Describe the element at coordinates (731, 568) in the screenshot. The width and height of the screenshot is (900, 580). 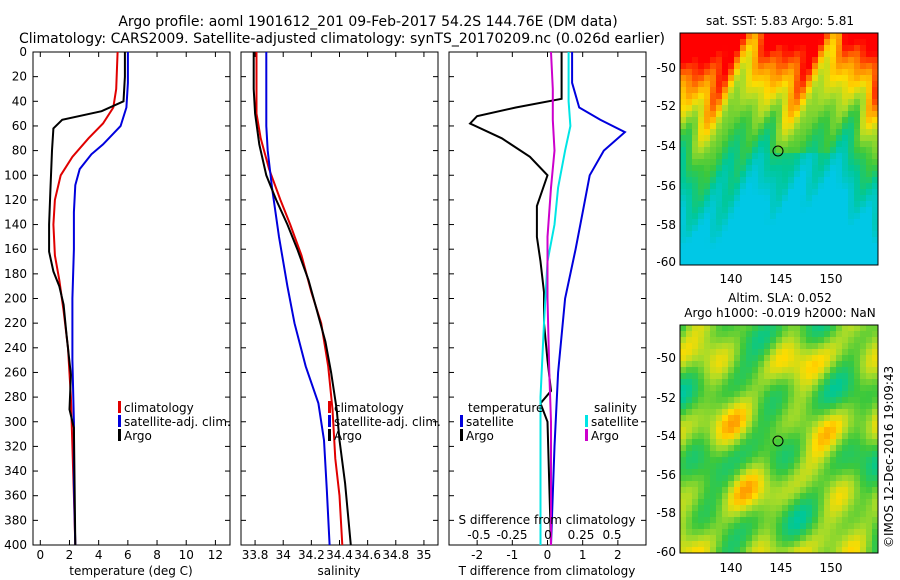
I see `map-x-tick: 140` at that location.